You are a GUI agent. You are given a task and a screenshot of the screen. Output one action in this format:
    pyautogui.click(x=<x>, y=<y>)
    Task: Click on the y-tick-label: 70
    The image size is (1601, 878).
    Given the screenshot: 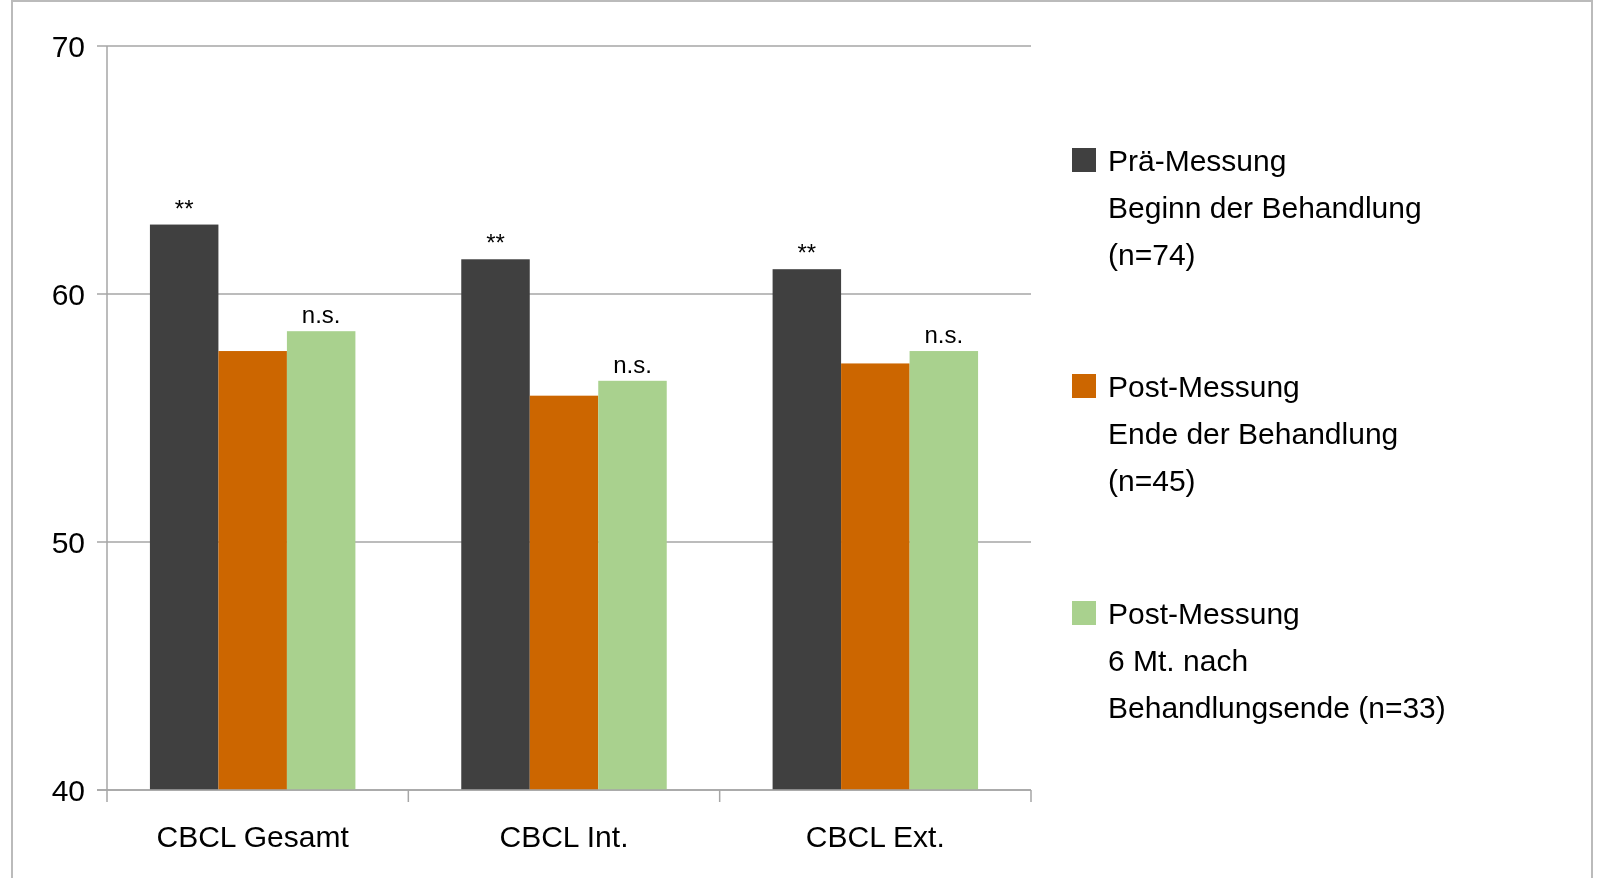 What is the action you would take?
    pyautogui.click(x=68, y=46)
    